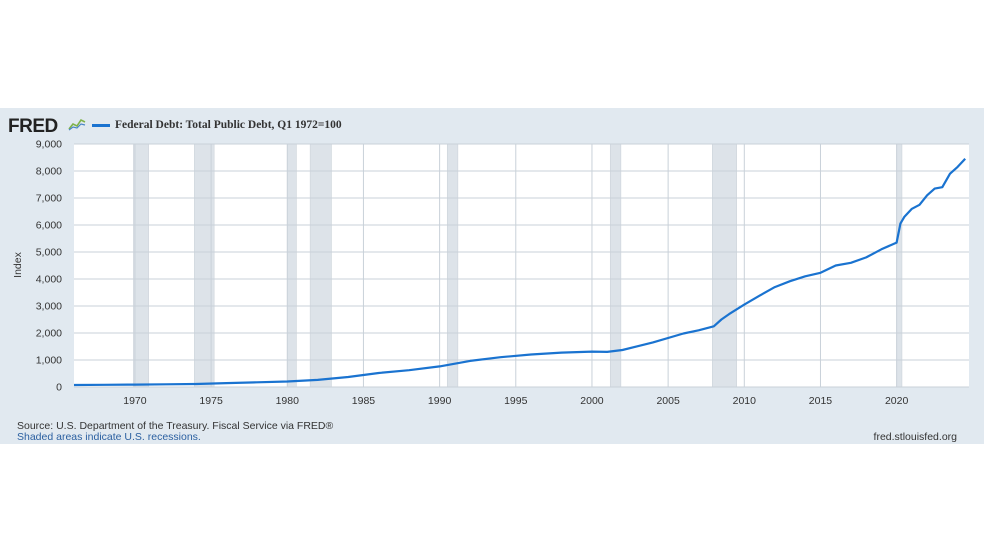 This screenshot has height=554, width=984. What do you see at coordinates (49, 361) in the screenshot?
I see `y-tick-label: 1,000` at bounding box center [49, 361].